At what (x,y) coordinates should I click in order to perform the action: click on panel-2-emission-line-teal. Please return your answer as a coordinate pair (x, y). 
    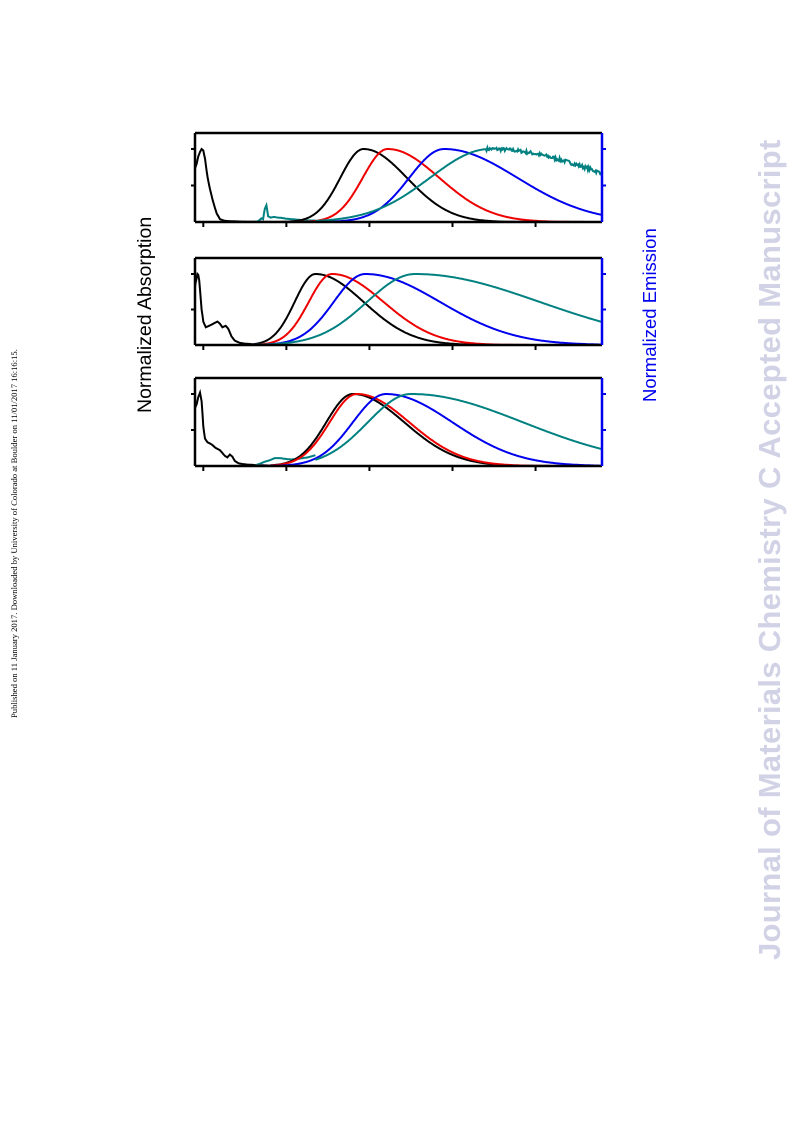
    Looking at the image, I should click on (427, 309).